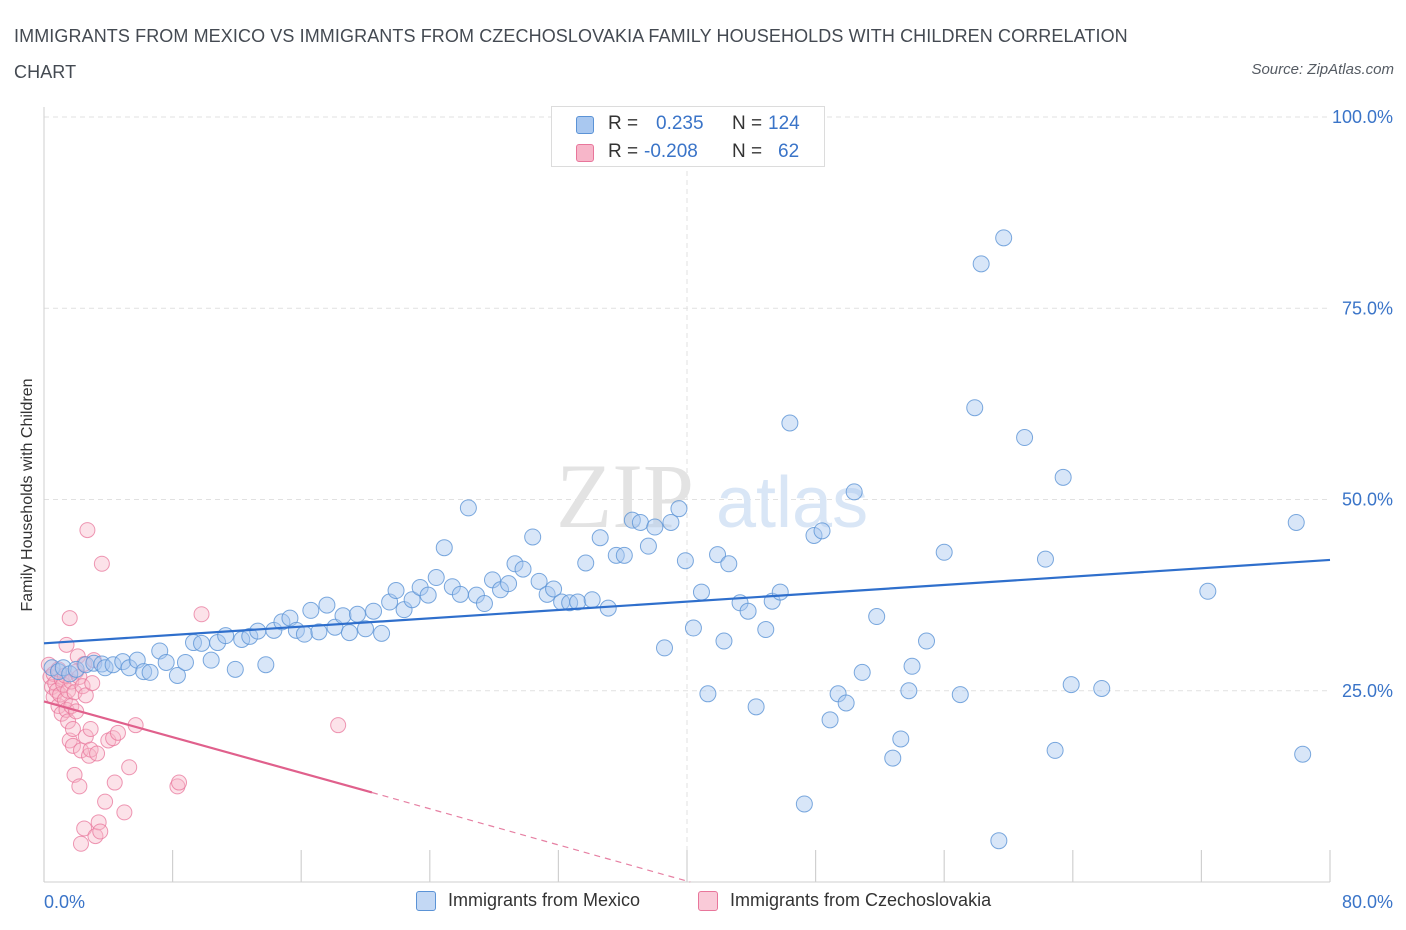 This screenshot has width=1406, height=930. I want to click on legend-r-value: 0.235, so click(680, 123).